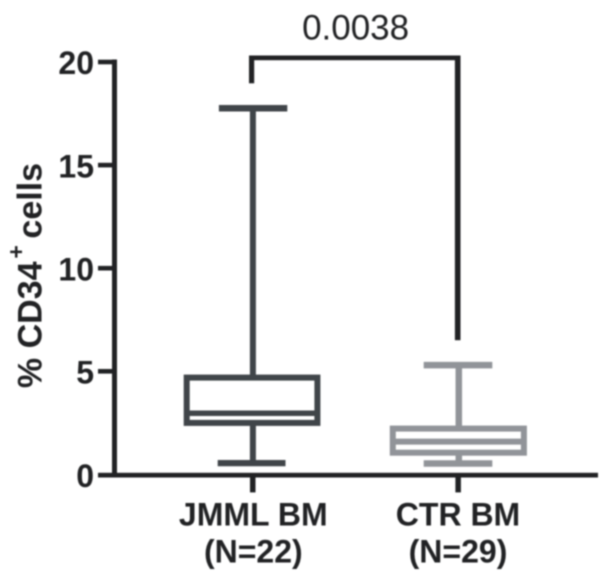 Image resolution: width=609 pixels, height=577 pixels. Describe the element at coordinates (355, 27) in the screenshot. I see `svg-text: 0.0038` at that location.